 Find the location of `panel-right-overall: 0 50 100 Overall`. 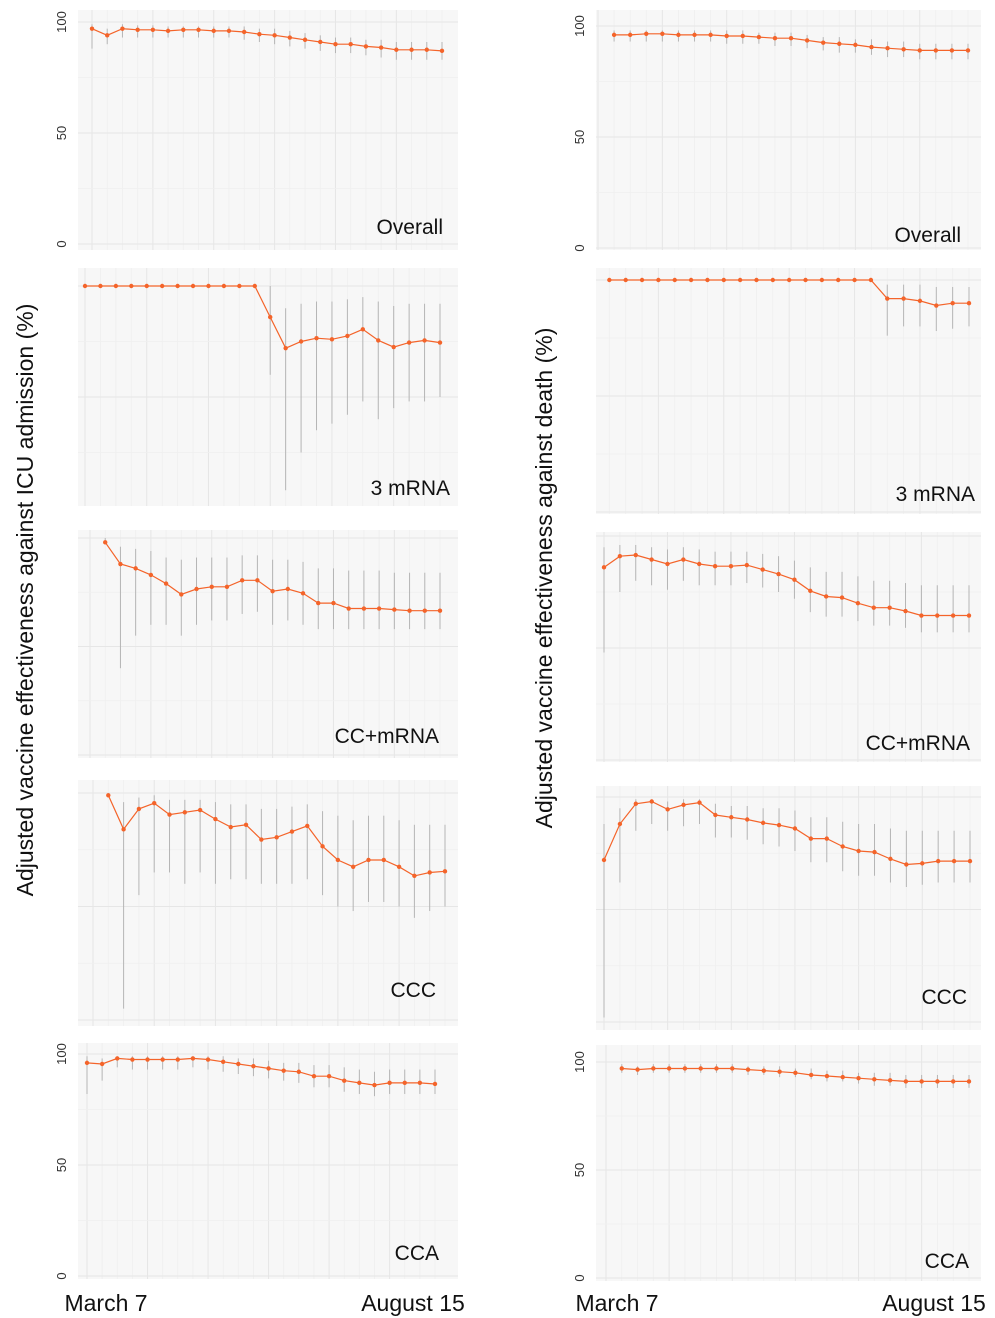

panel-right-overall: 0 50 100 Overall is located at coordinates (776, 131).